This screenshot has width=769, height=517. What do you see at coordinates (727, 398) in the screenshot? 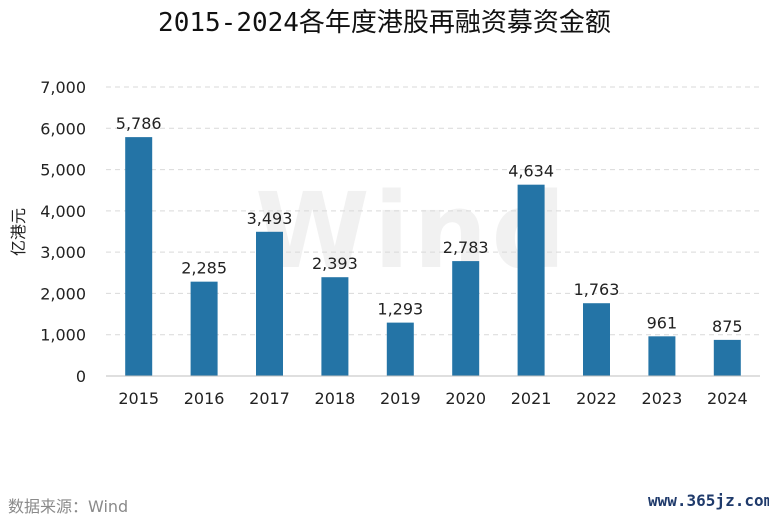
I see `x-tick-label-2024: 2024` at bounding box center [727, 398].